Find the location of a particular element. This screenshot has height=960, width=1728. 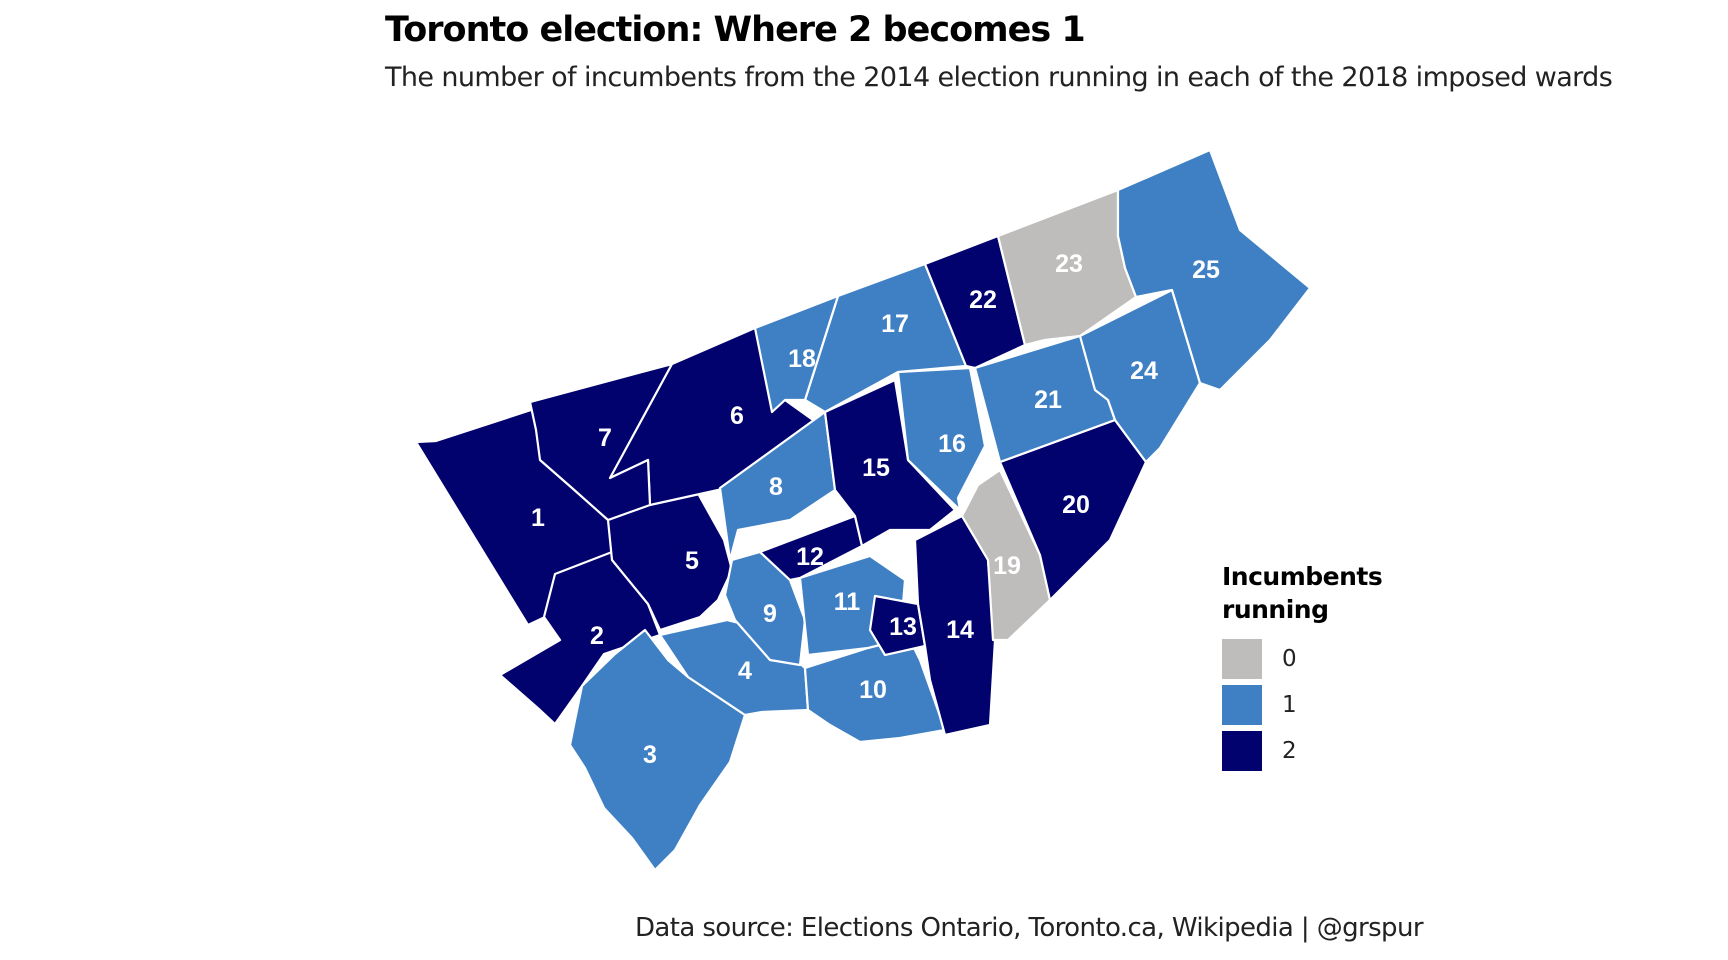

ward-13-label: 13 is located at coordinates (903, 627).